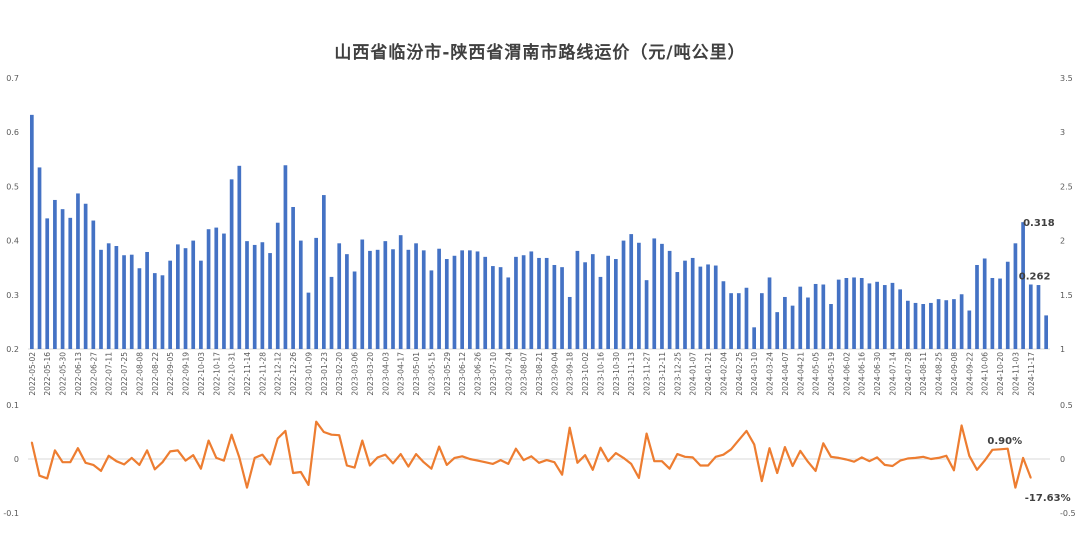  What do you see at coordinates (800, 374) in the screenshot?
I see `x-tick-label: 2024-04-21` at bounding box center [800, 374].